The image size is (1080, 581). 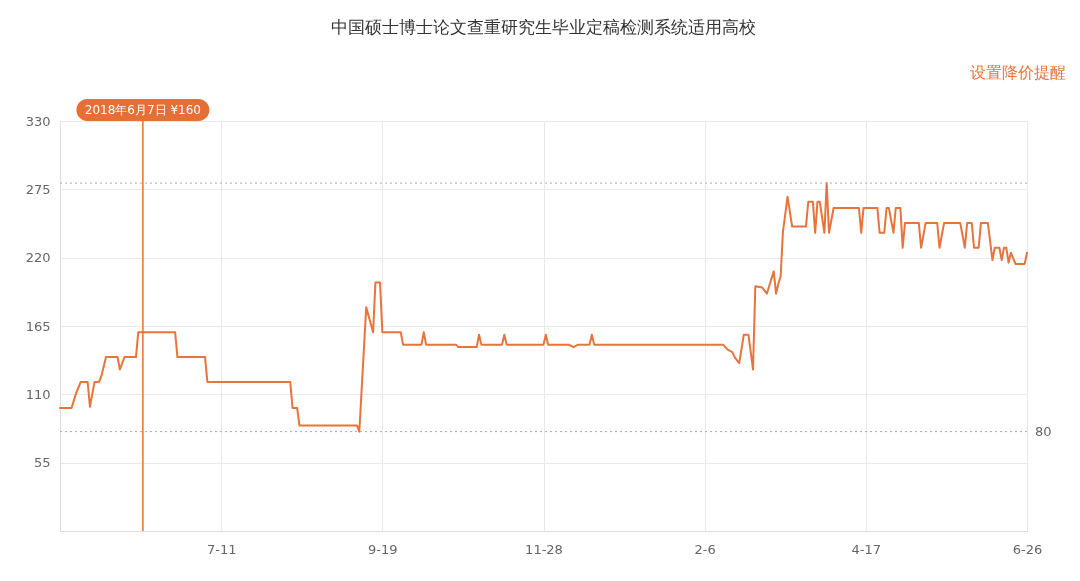 I want to click on y-tick-label: 110, so click(x=38, y=394).